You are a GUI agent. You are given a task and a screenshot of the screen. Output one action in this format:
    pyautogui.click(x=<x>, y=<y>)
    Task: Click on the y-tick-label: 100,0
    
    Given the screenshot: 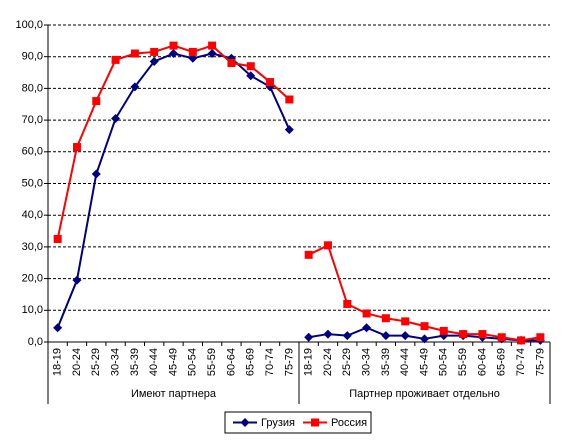 What is the action you would take?
    pyautogui.click(x=29, y=25)
    